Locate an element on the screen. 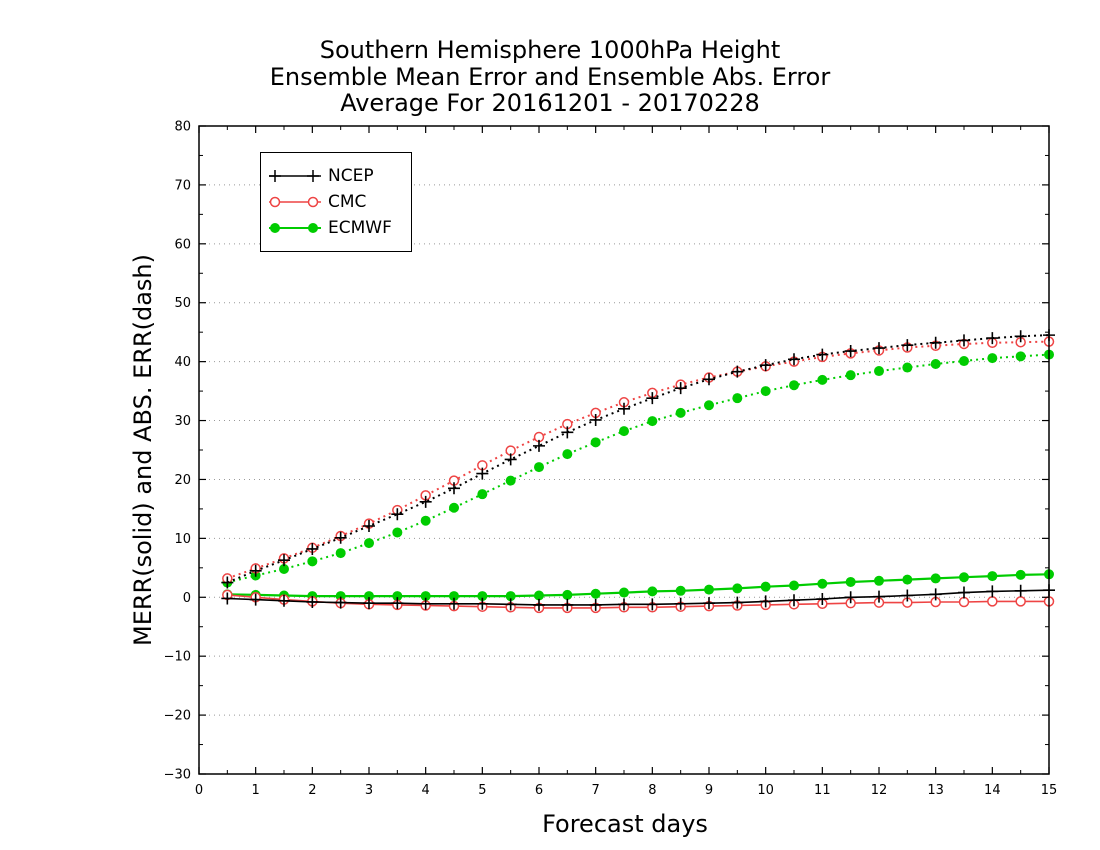 The height and width of the screenshot is (850, 1100). x-tick-label: 6 is located at coordinates (539, 790).